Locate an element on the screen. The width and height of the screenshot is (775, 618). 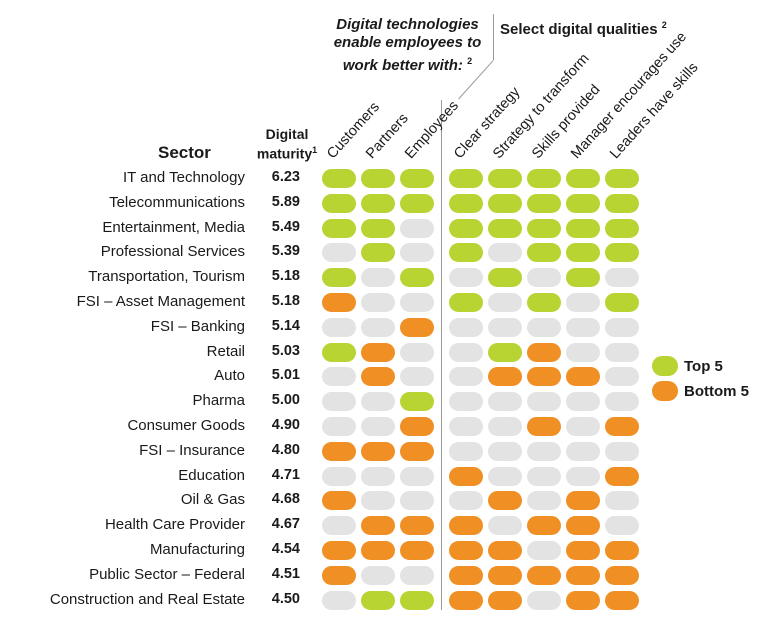
sector-name: Retail is located at coordinates (225, 351).